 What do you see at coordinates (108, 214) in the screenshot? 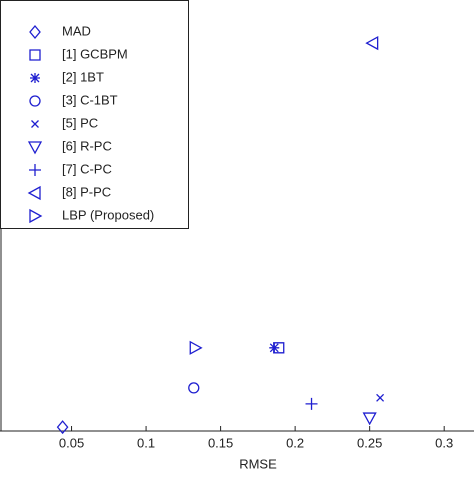
I see `legend-label: LBP (Proposed)` at bounding box center [108, 214].